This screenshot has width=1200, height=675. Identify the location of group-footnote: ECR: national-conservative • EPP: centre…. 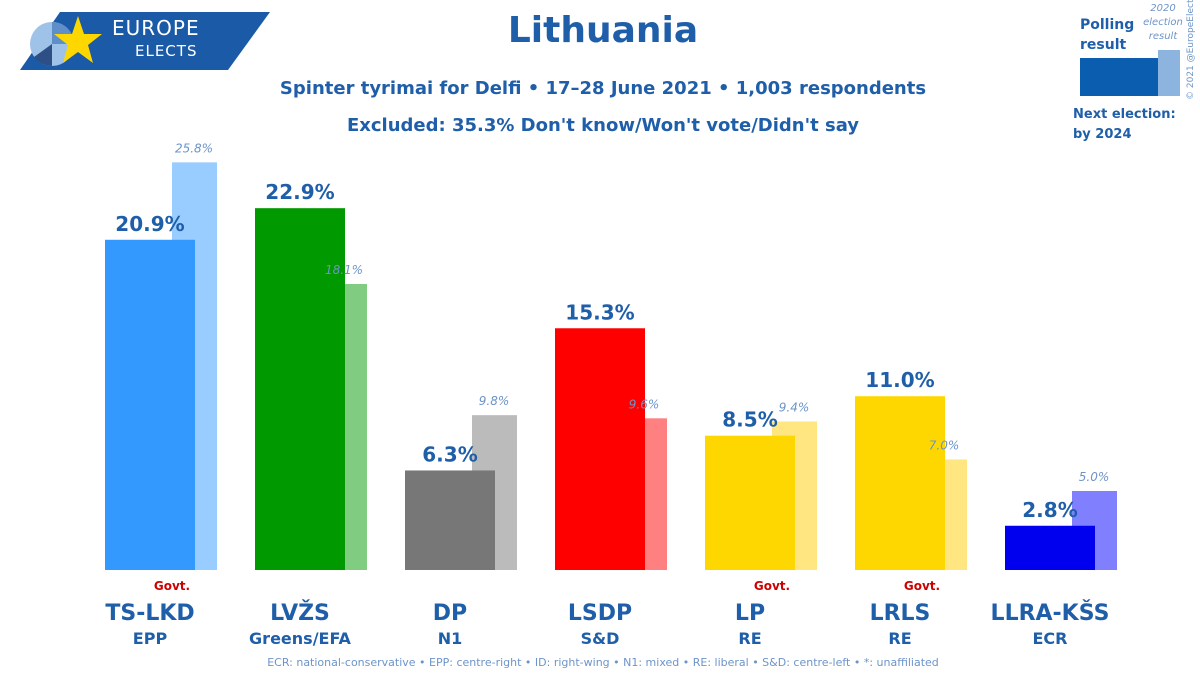
(603, 662).